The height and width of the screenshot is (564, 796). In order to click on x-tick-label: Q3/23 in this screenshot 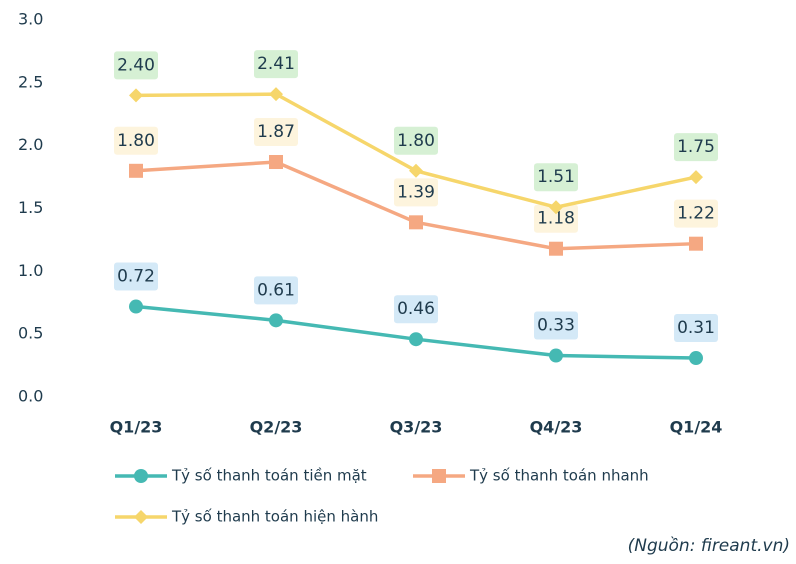, I will do `click(416, 427)`.